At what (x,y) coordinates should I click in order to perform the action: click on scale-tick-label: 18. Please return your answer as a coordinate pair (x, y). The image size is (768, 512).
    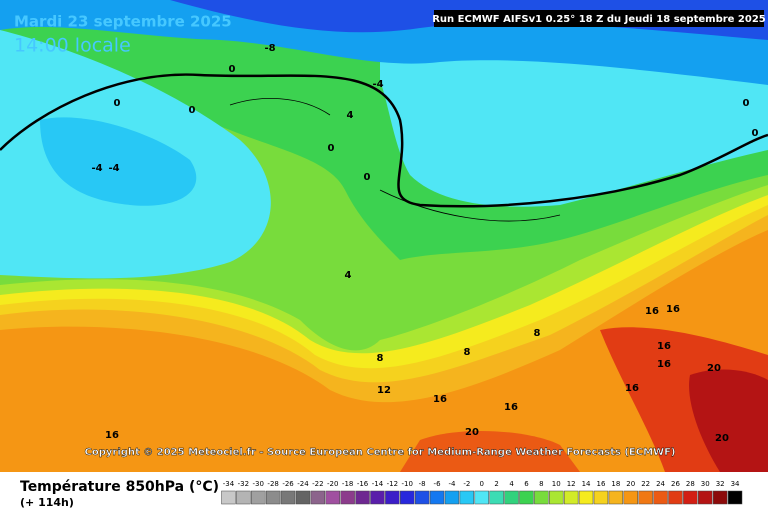
    Looking at the image, I should click on (615, 484).